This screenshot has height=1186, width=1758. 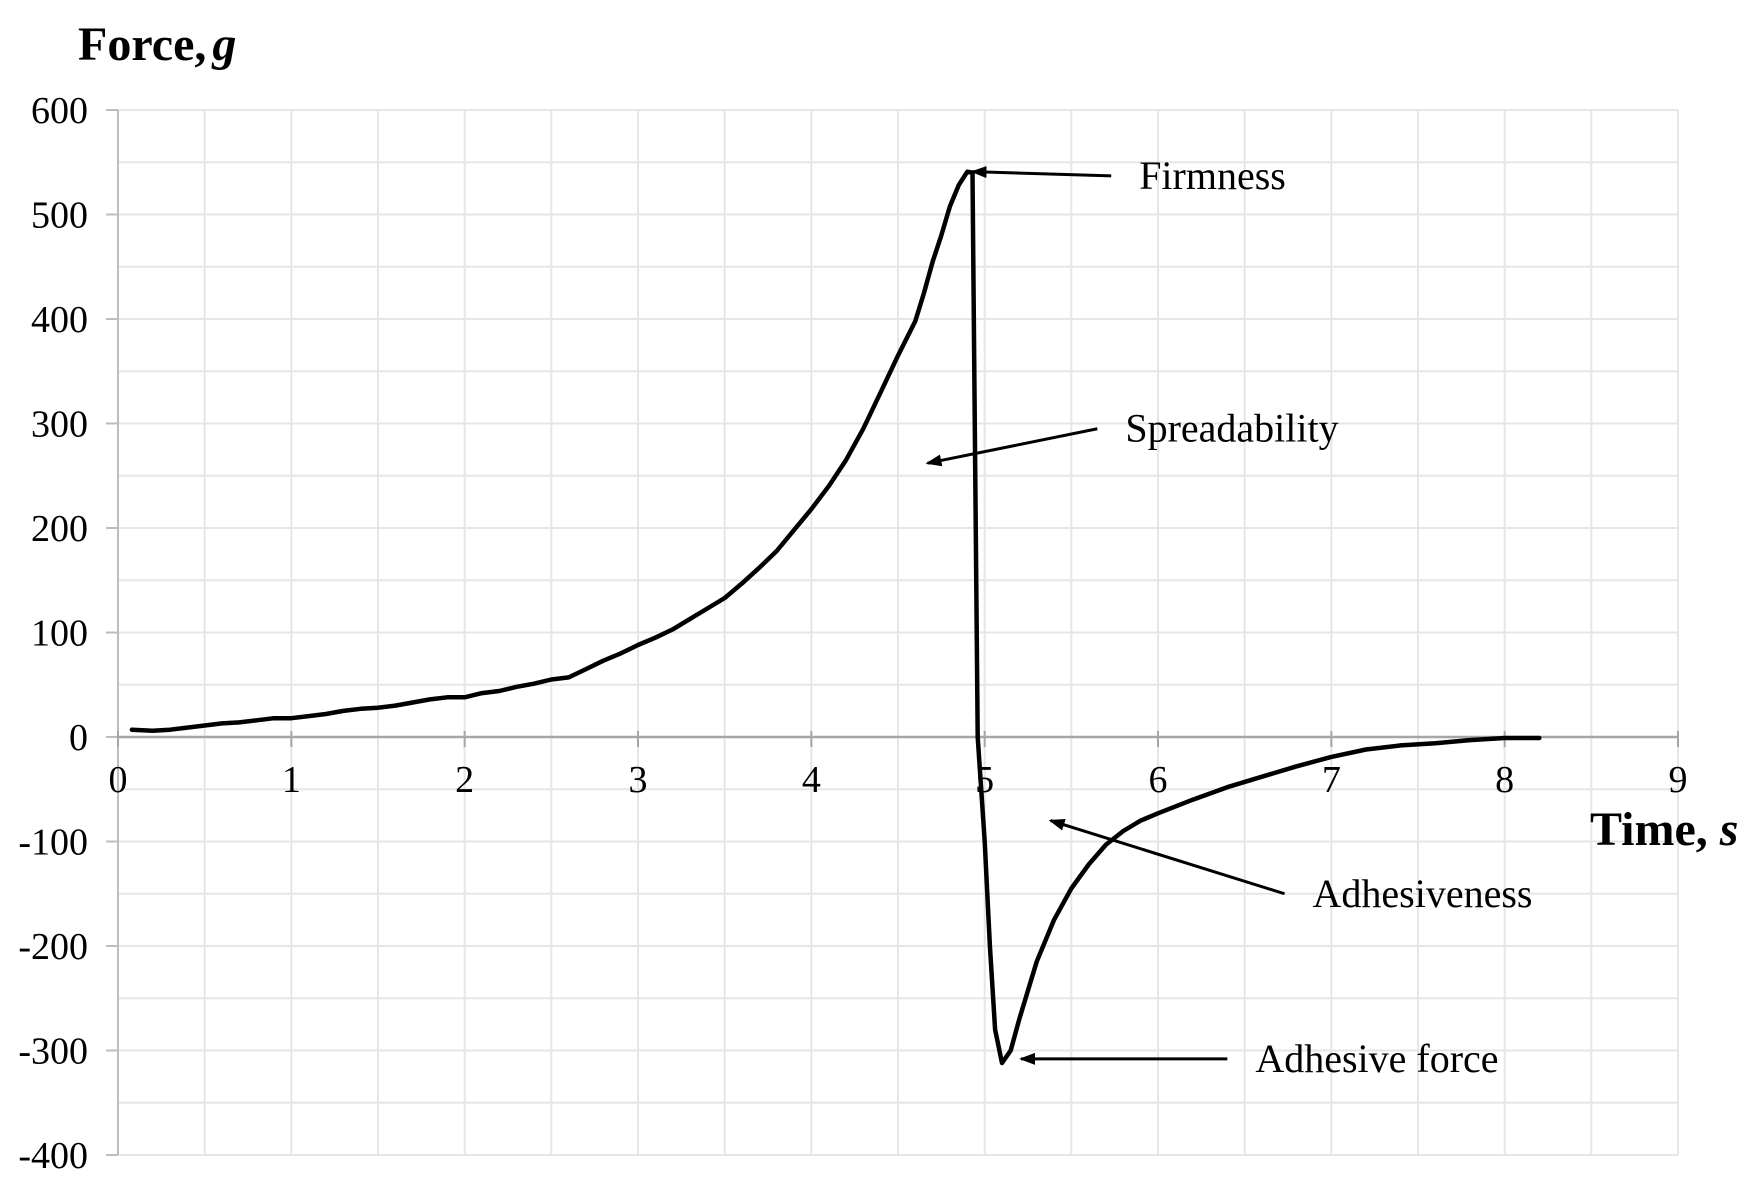 What do you see at coordinates (142, 44) in the screenshot?
I see `y-axis-label-text: Force,` at bounding box center [142, 44].